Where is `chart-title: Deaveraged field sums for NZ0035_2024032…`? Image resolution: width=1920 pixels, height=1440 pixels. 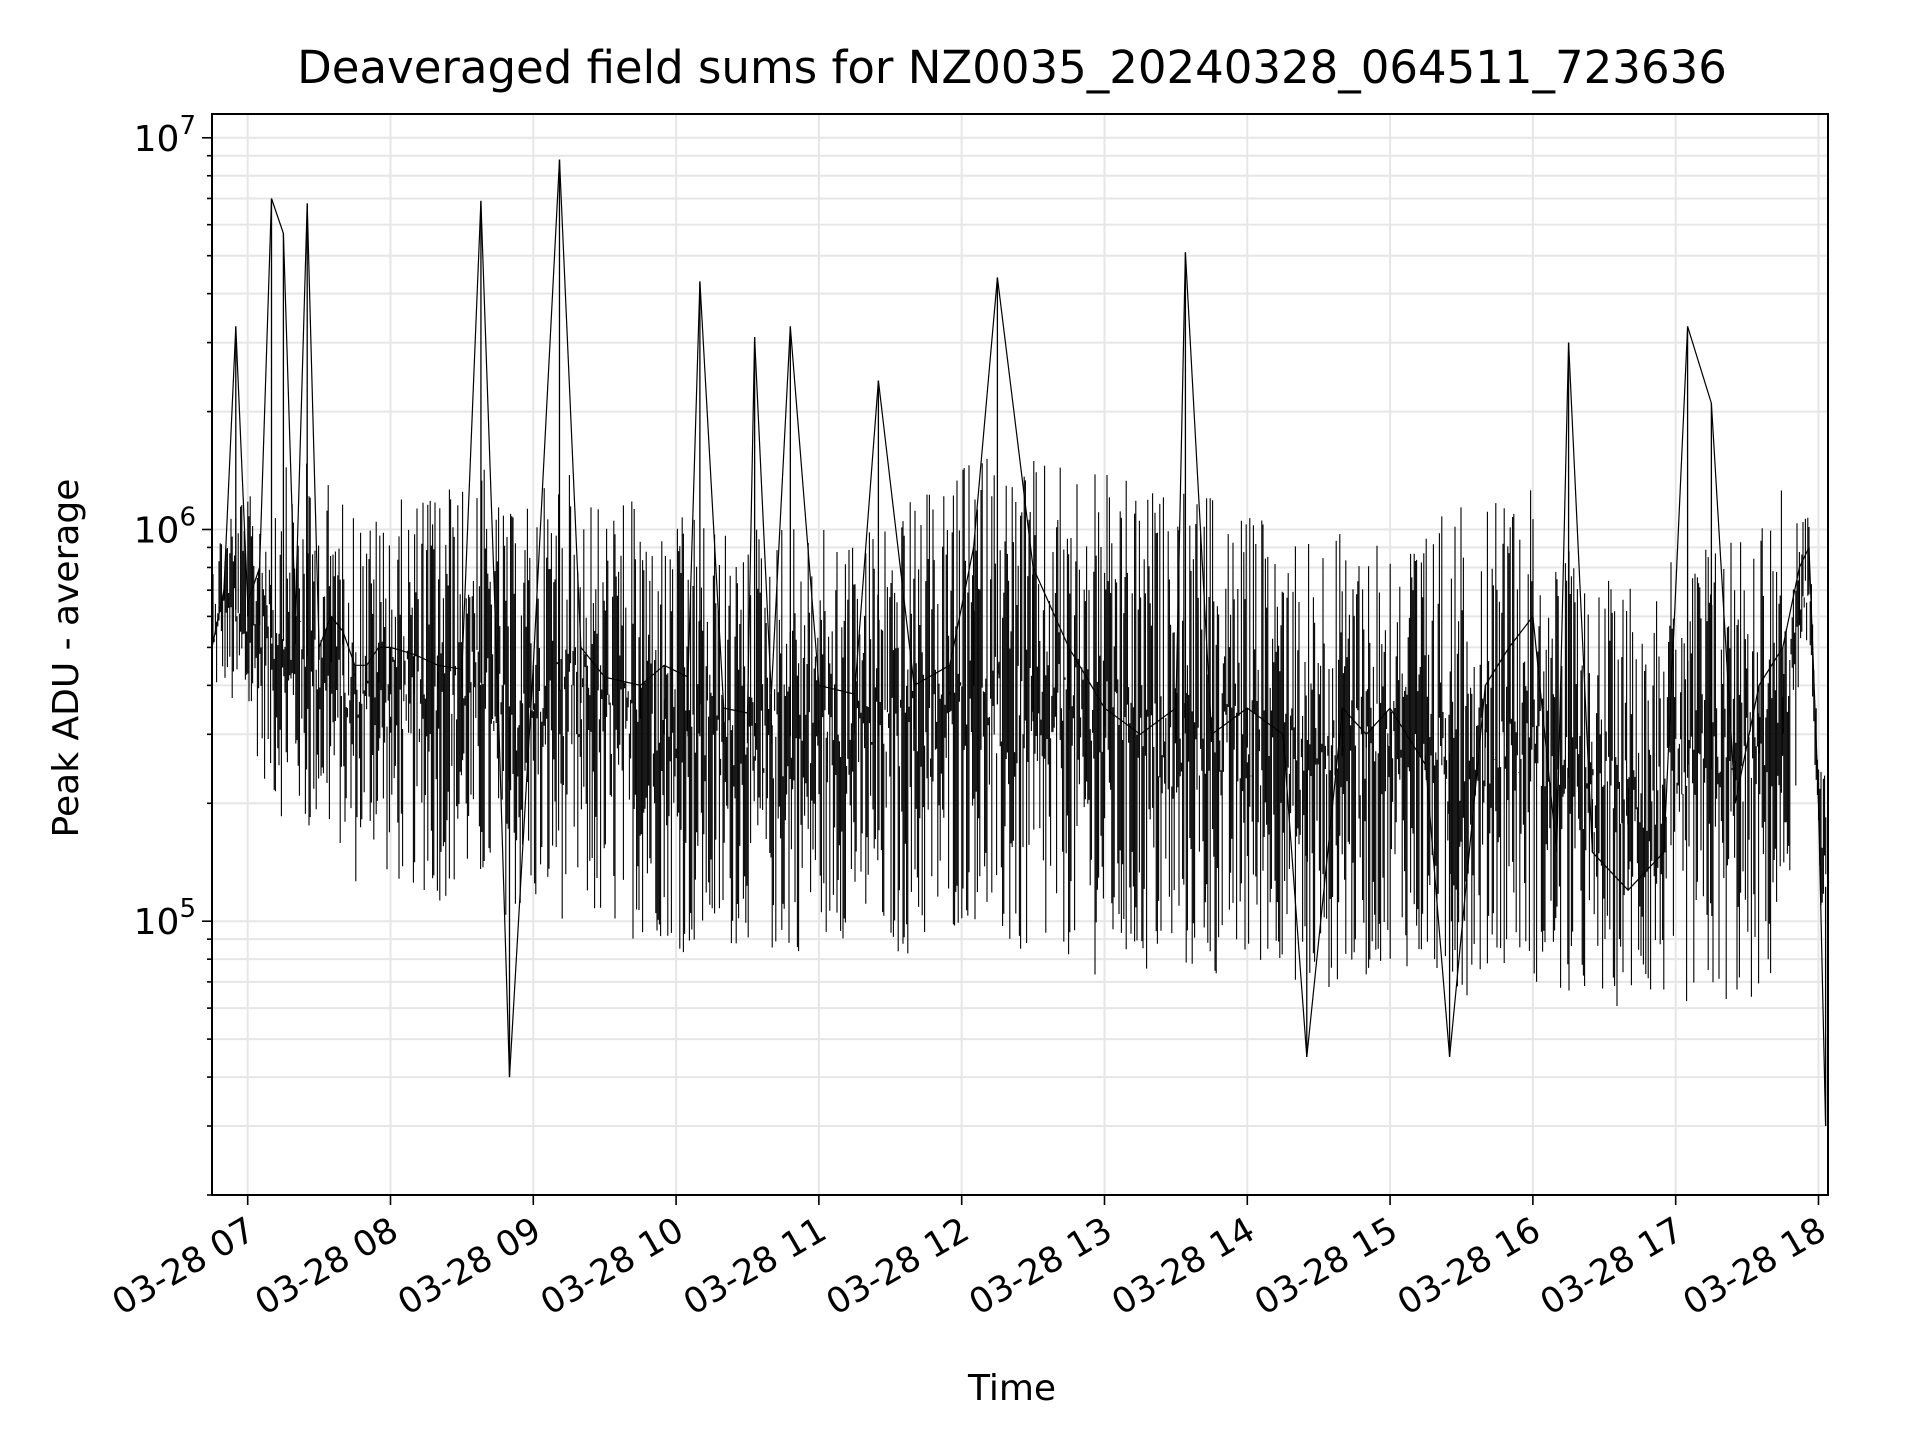 chart-title: Deaveraged field sums for NZ0035_2024032… is located at coordinates (1012, 67).